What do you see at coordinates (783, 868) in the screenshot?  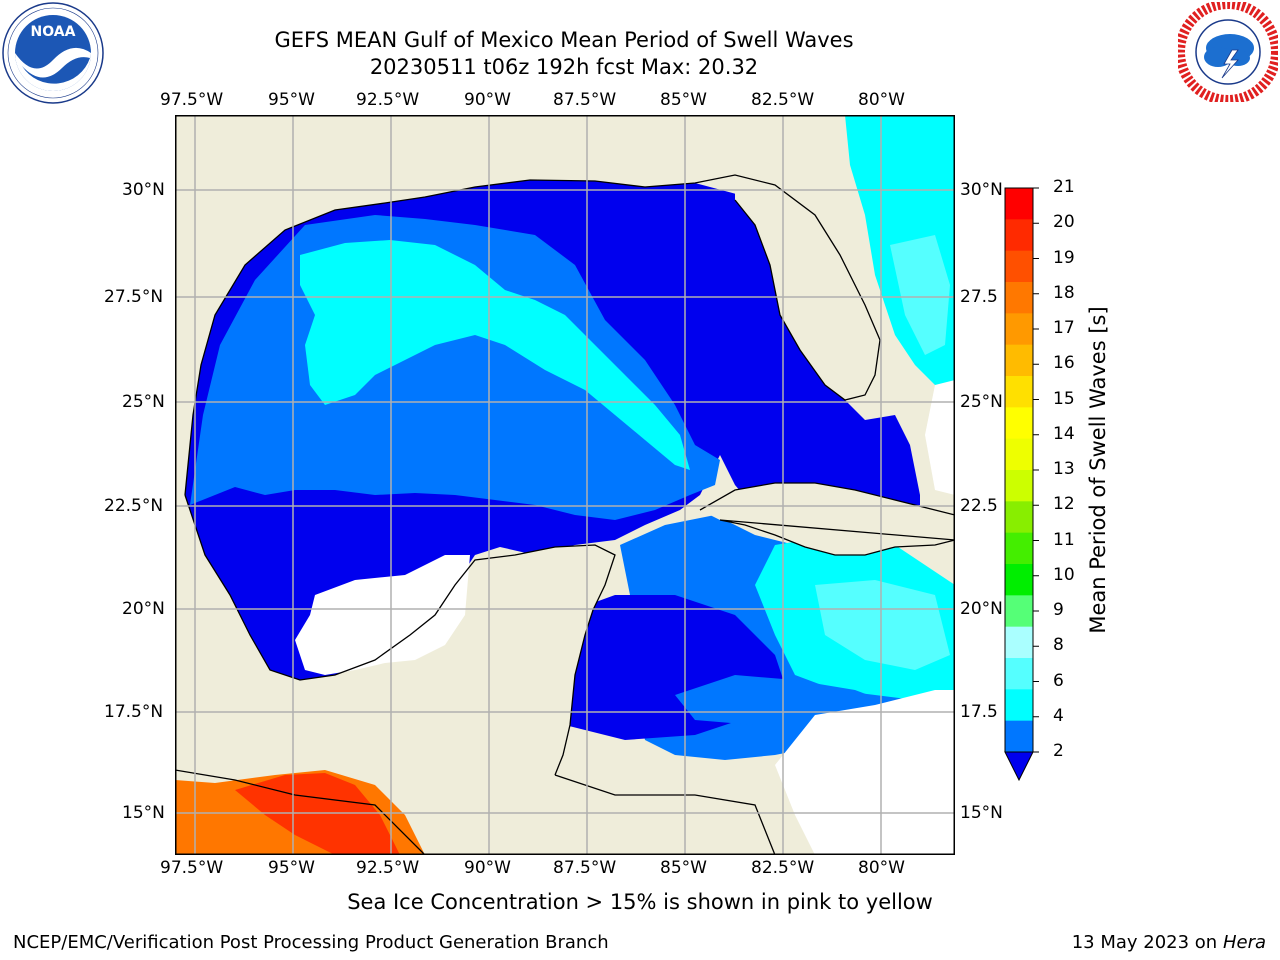 I see `lon-label-bottom: 82.5°W` at bounding box center [783, 868].